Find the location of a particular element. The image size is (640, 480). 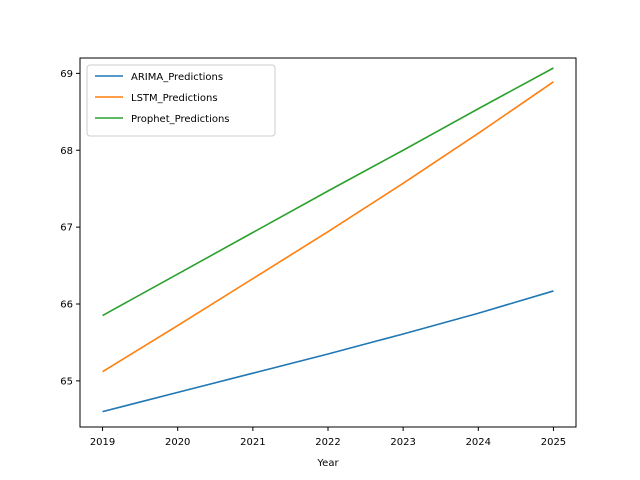

x-tick-label: 2025 is located at coordinates (553, 442).